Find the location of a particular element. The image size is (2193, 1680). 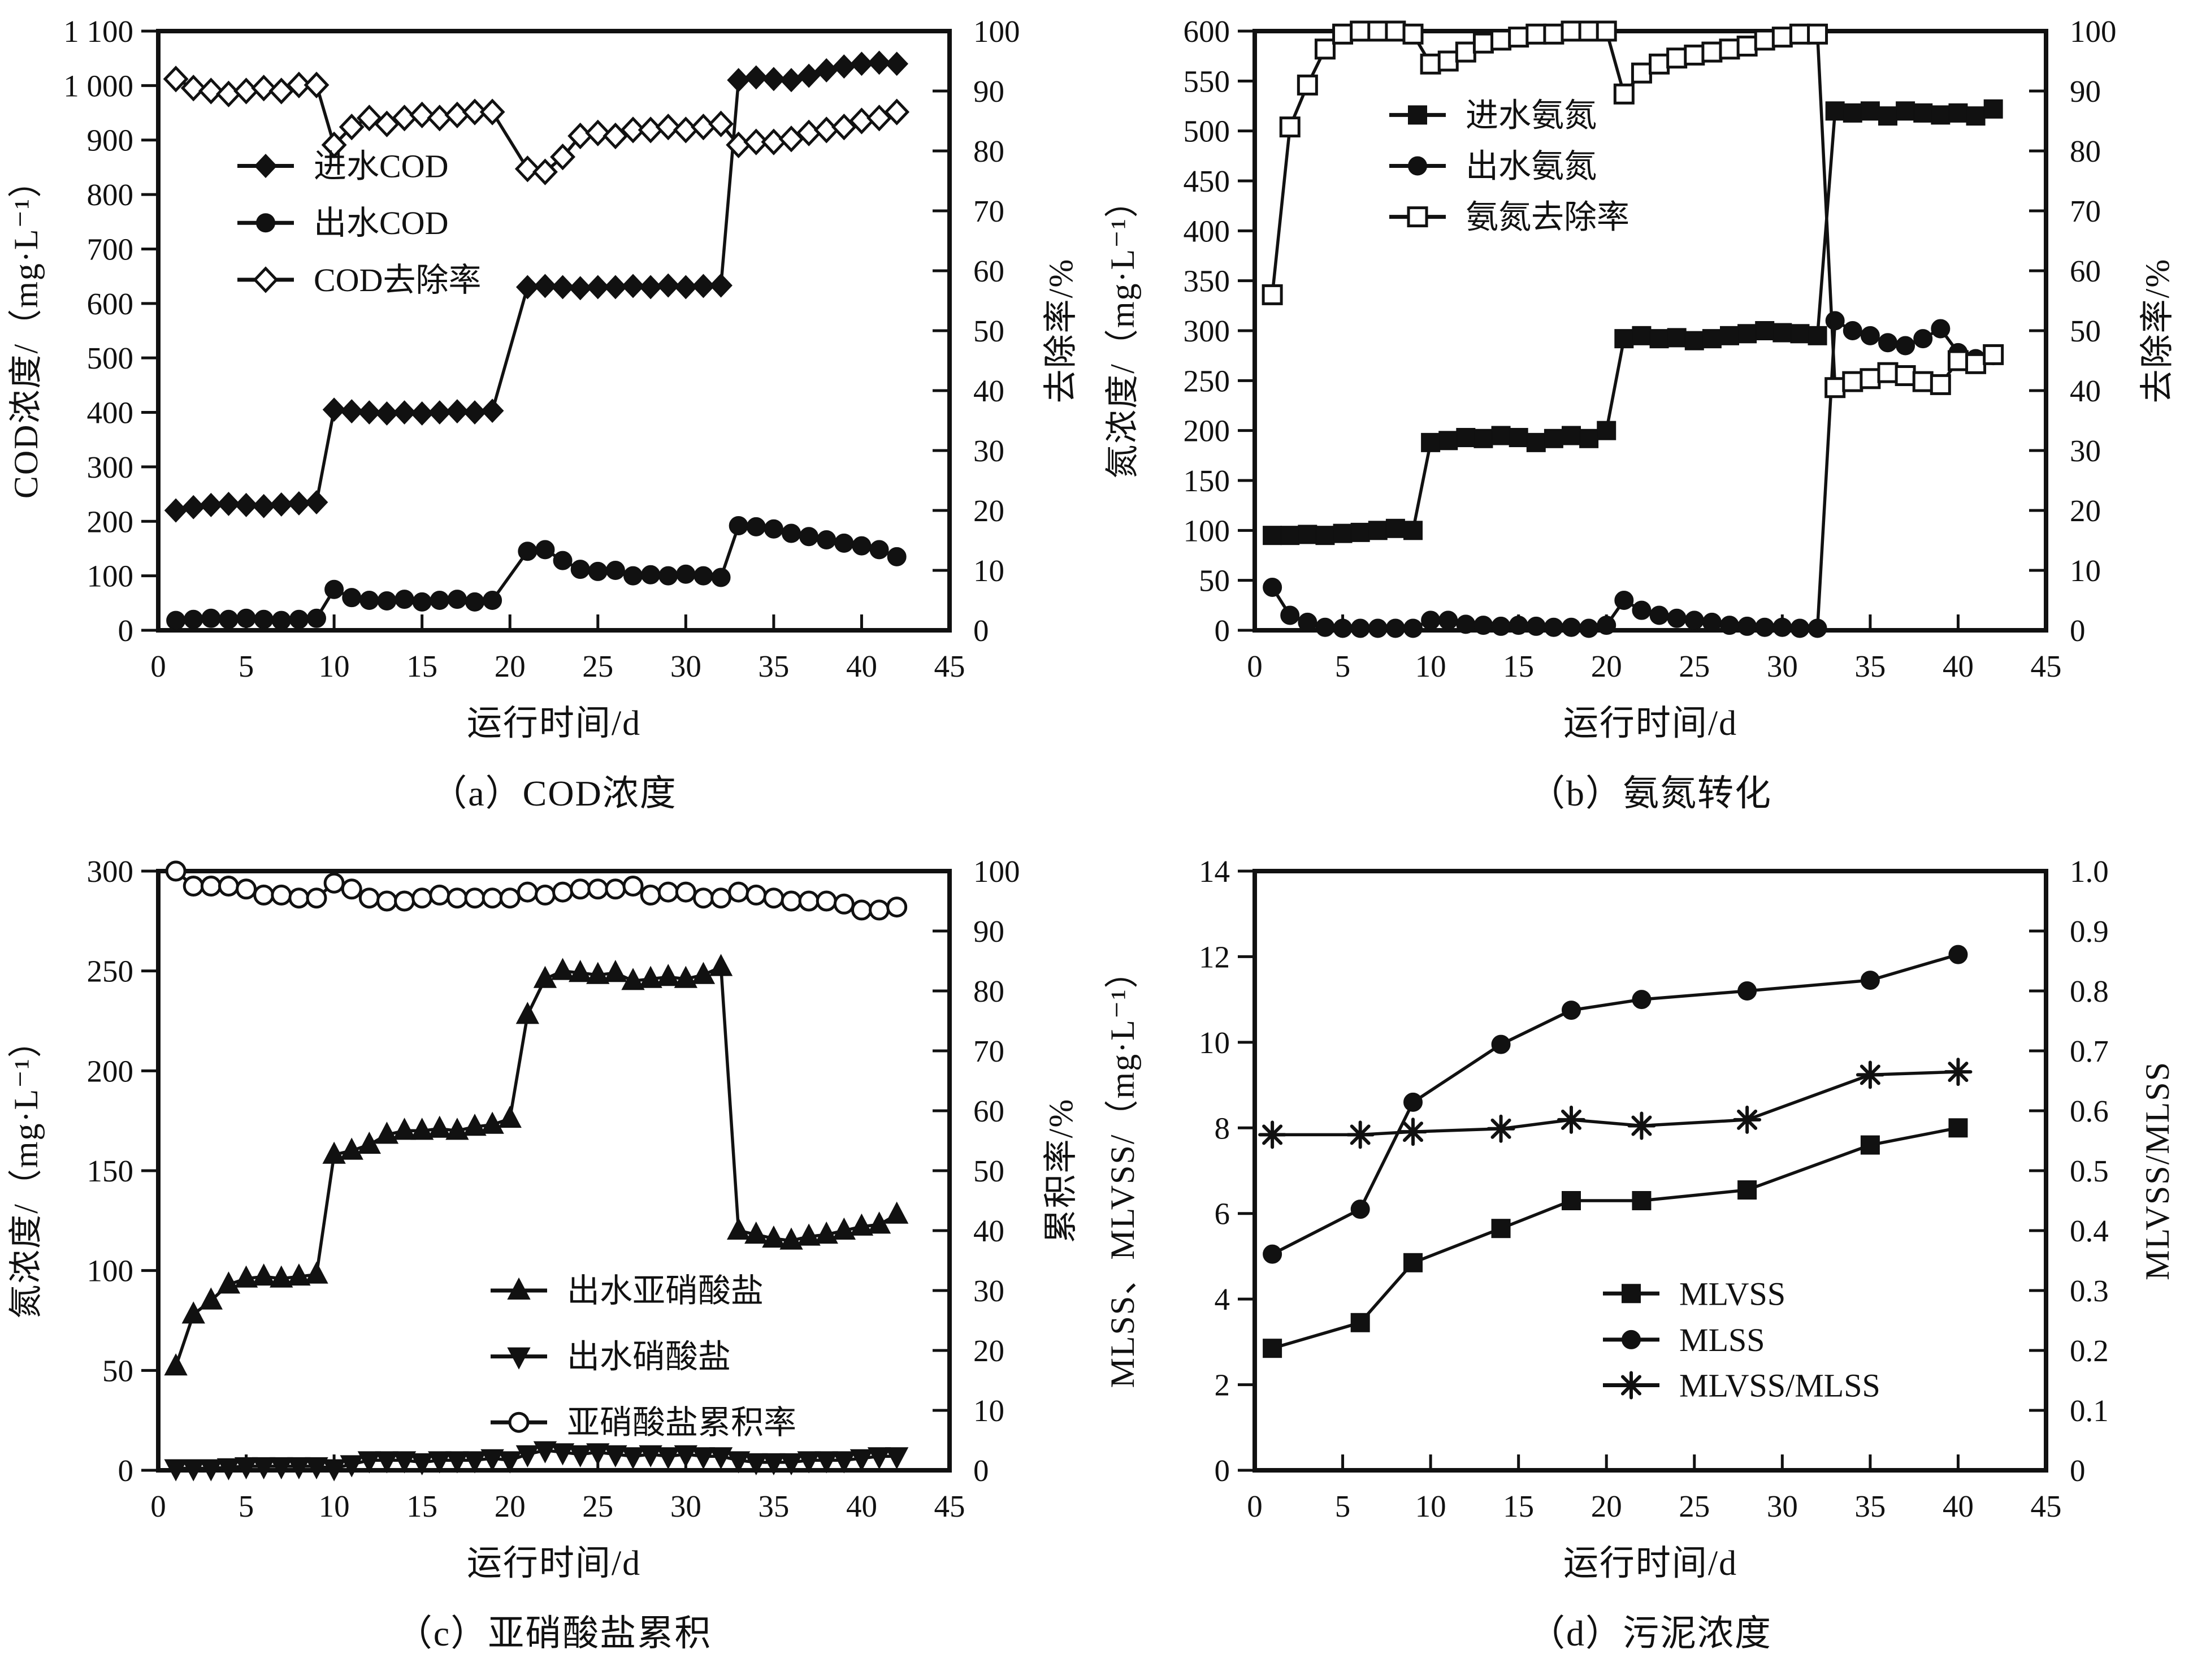

svg-text: 出水氨氮 is located at coordinates (1531, 167).